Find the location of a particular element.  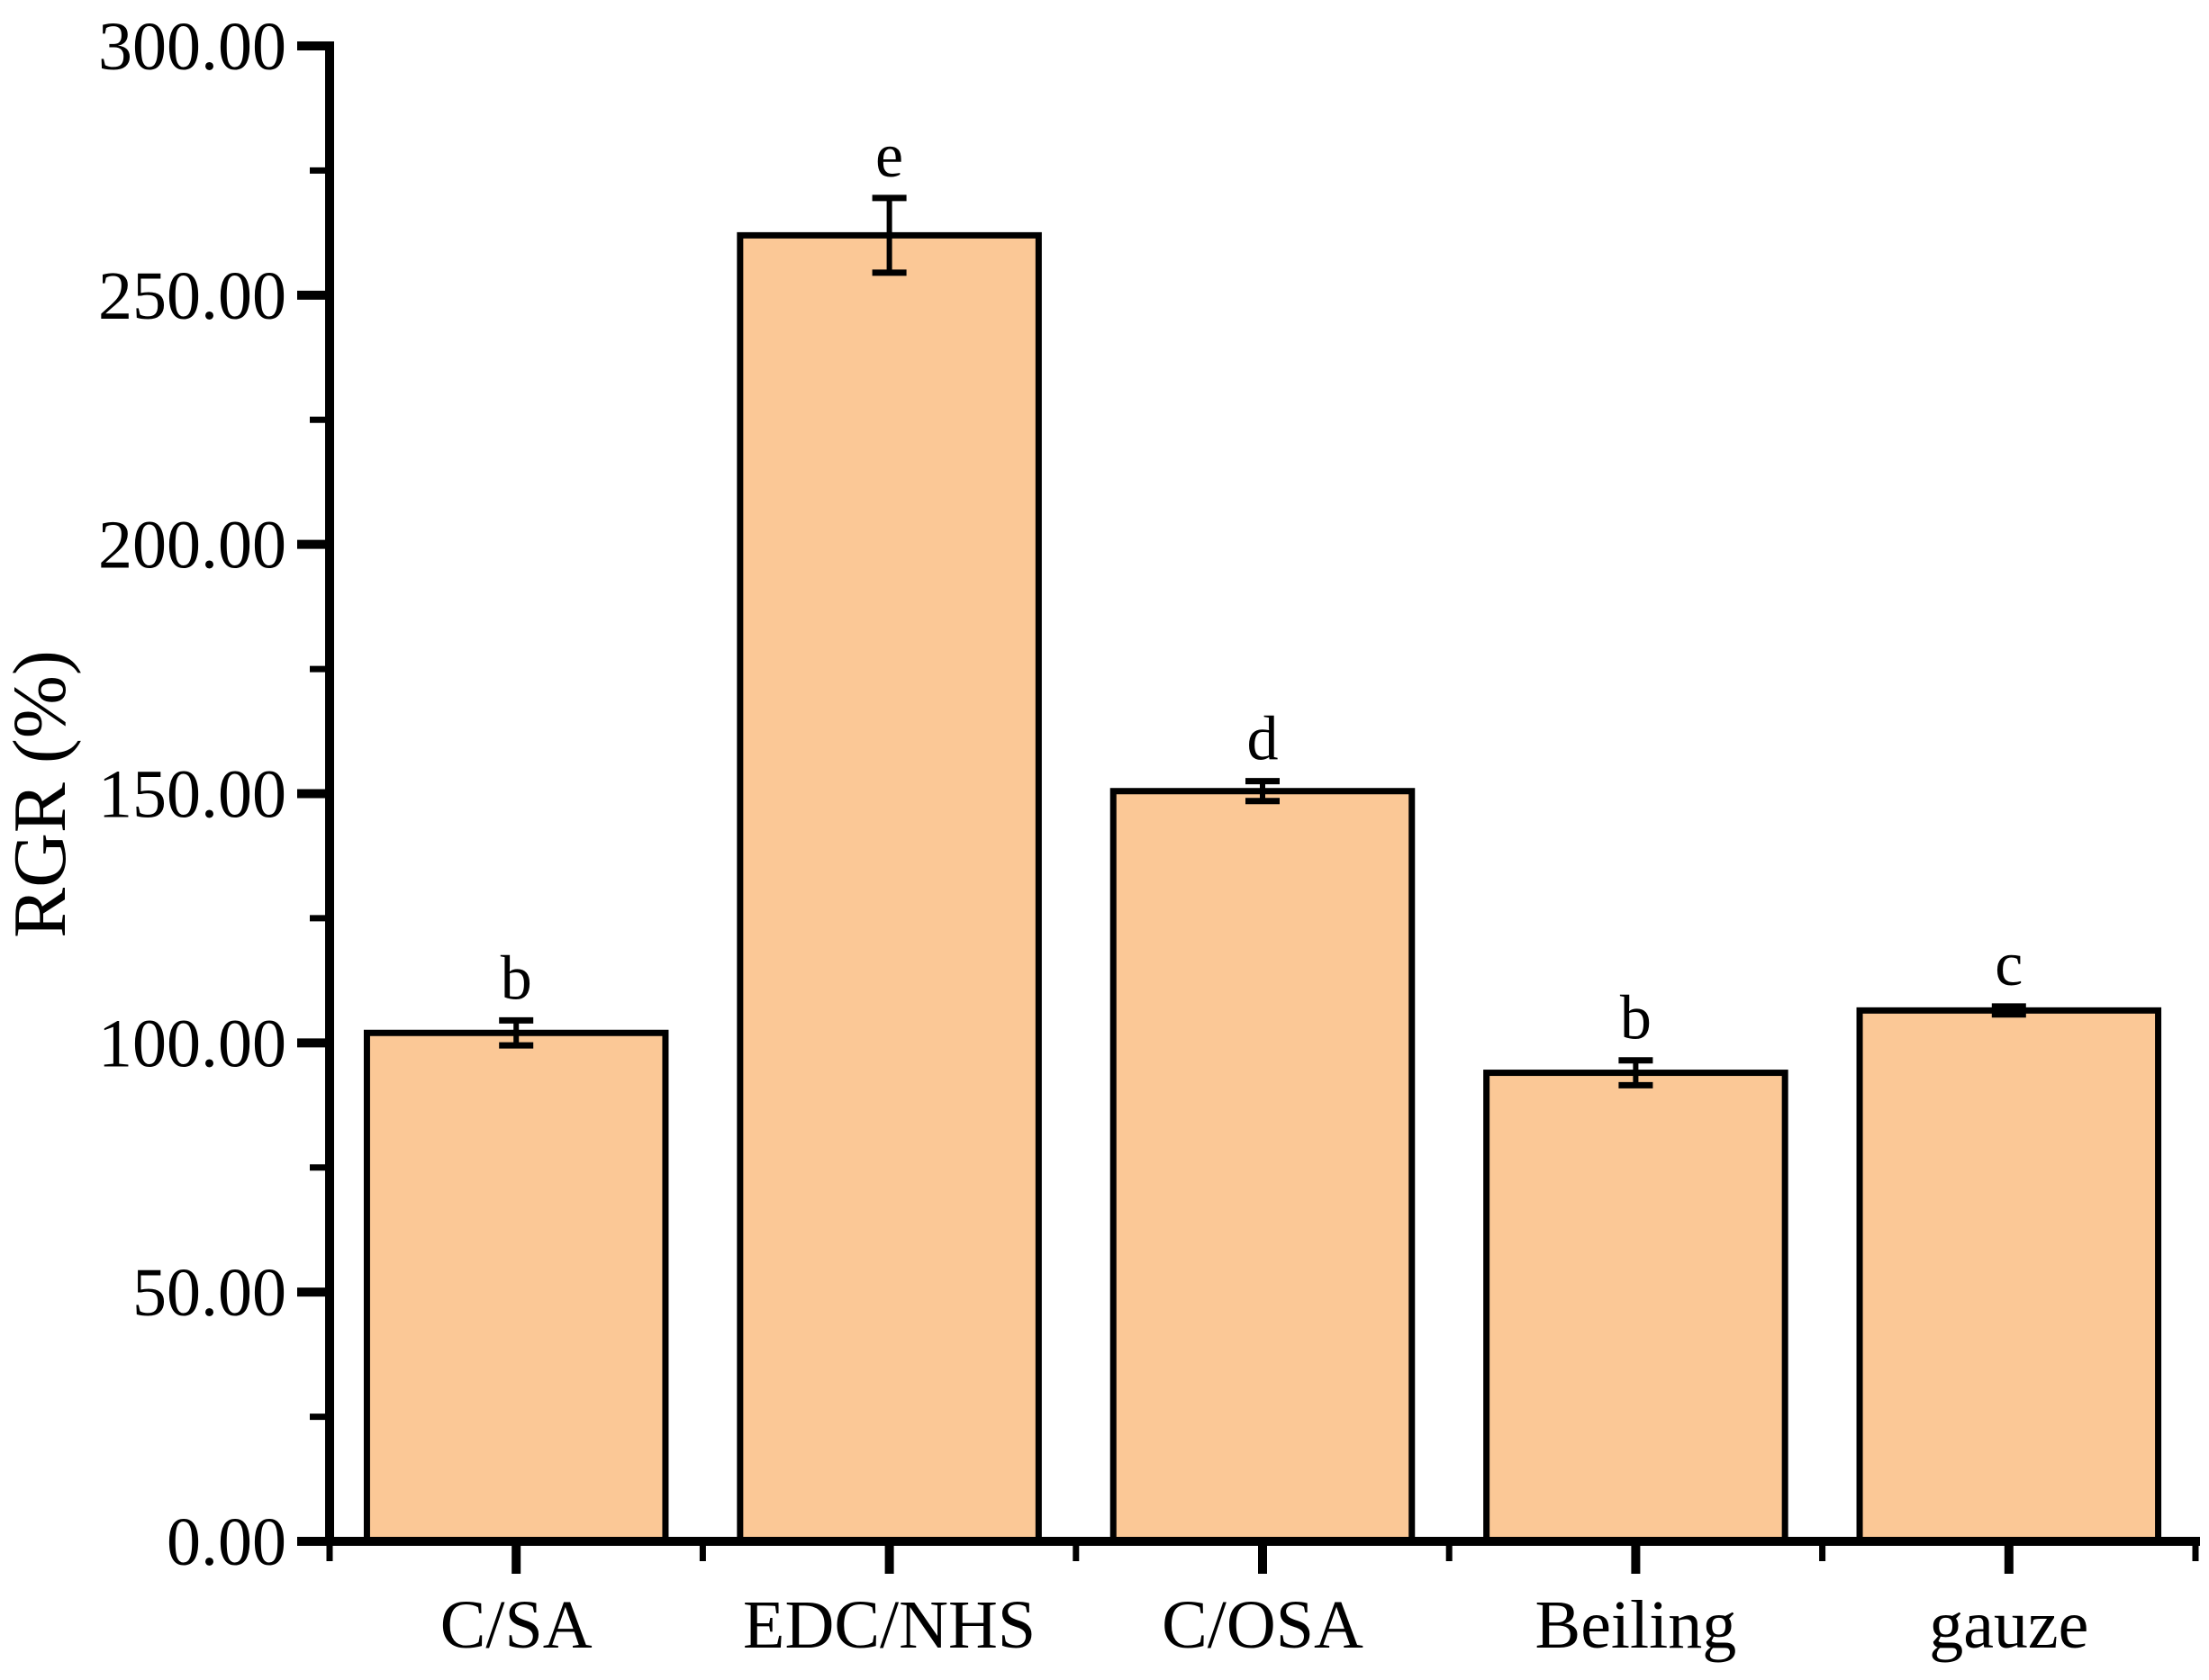

y-tick-label: 250.00 is located at coordinates (192, 296).